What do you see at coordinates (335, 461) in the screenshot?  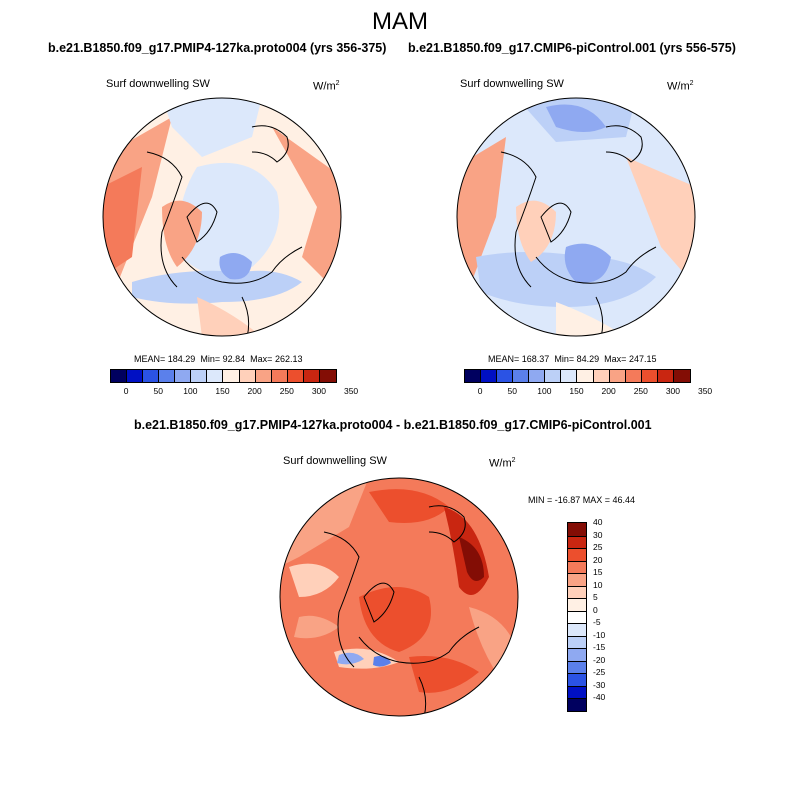 I see `panel3-variable-label: Surf downwelling SW` at bounding box center [335, 461].